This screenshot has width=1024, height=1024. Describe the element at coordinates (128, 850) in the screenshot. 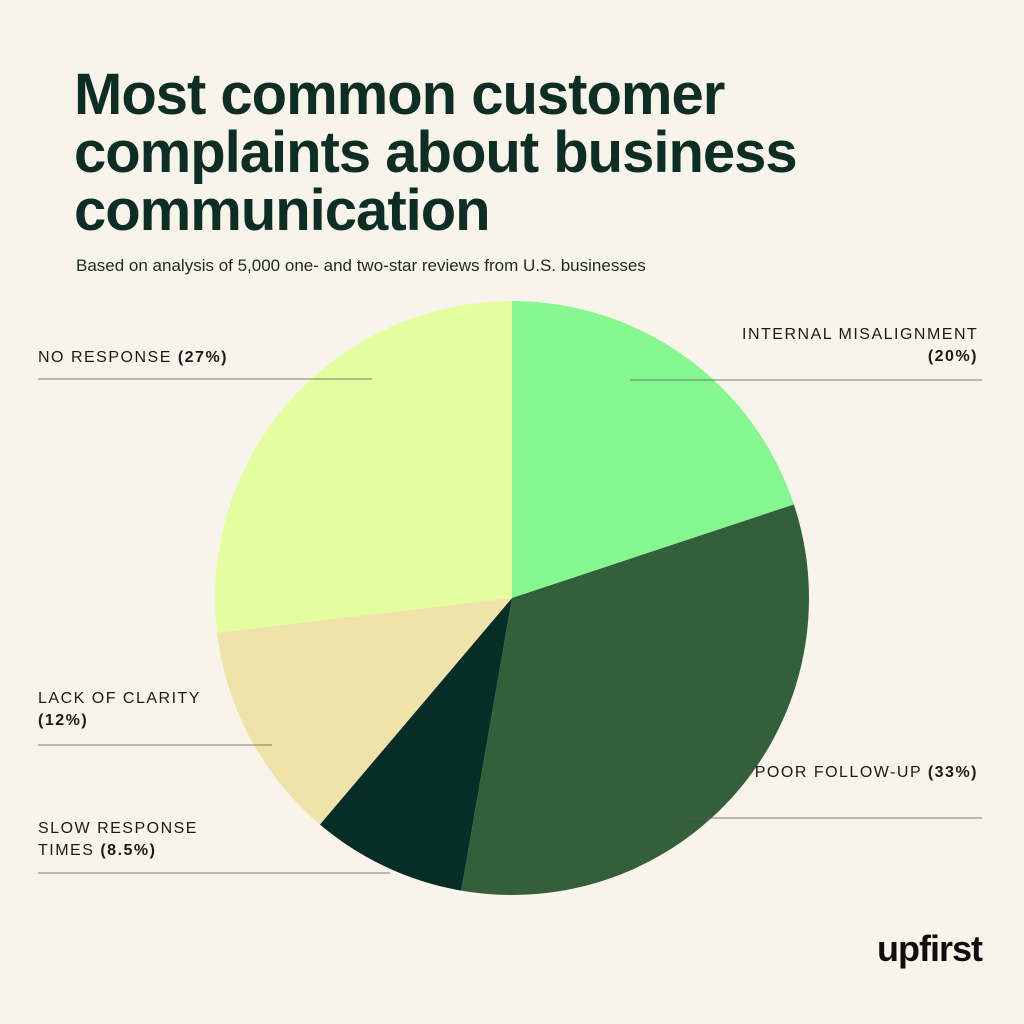

I see `value-label: (8.5%)` at that location.